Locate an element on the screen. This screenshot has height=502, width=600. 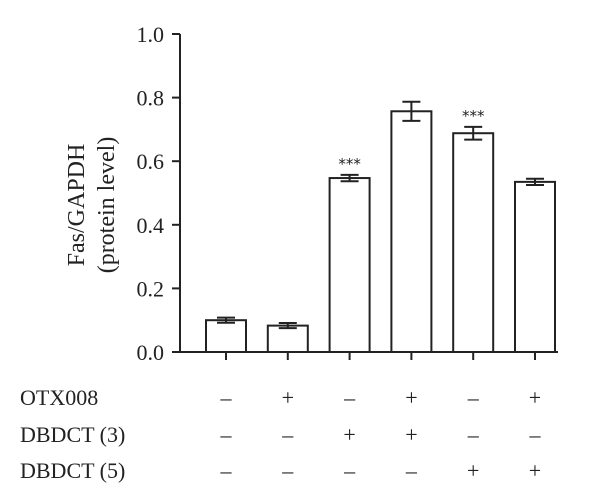
y-axis-label: Fas/GAPDH (protein level) is located at coordinates (92, 205).